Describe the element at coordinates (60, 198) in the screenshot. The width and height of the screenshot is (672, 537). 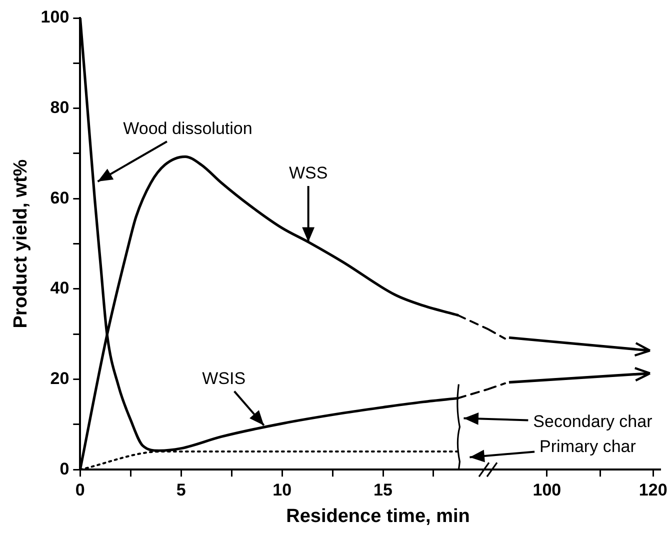
I see `y-tick-label: 60` at that location.